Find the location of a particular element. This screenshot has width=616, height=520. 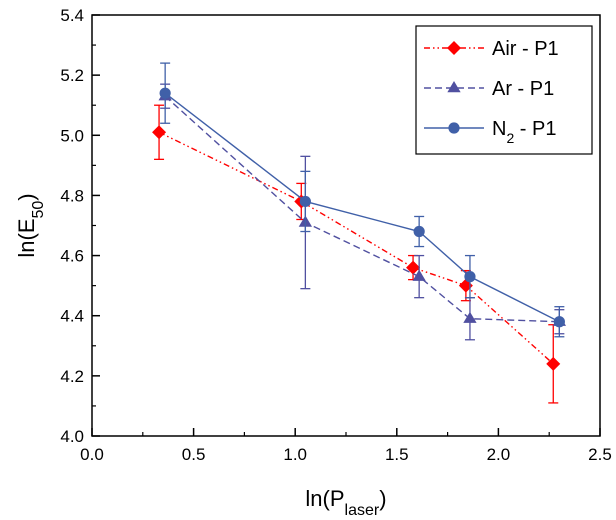

legend-label: Air - P1 is located at coordinates (525, 49).